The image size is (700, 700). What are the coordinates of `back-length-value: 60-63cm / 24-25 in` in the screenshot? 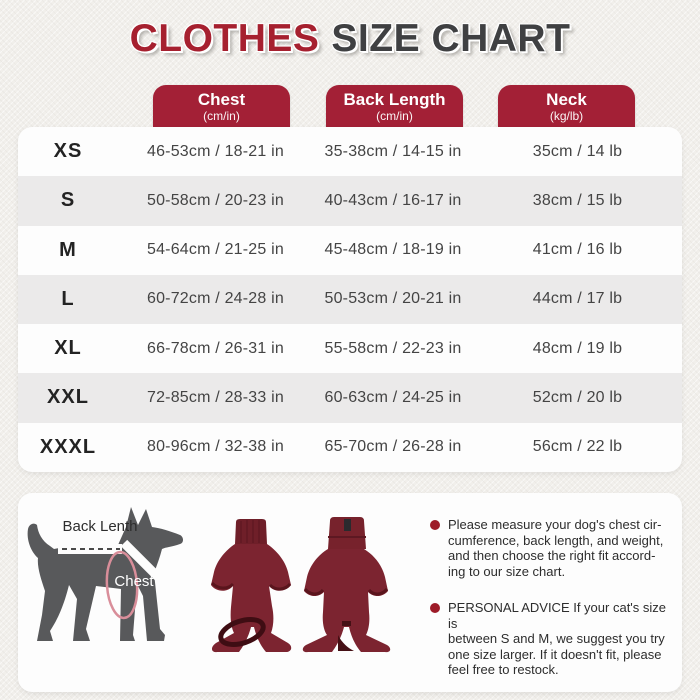 It's located at (393, 397).